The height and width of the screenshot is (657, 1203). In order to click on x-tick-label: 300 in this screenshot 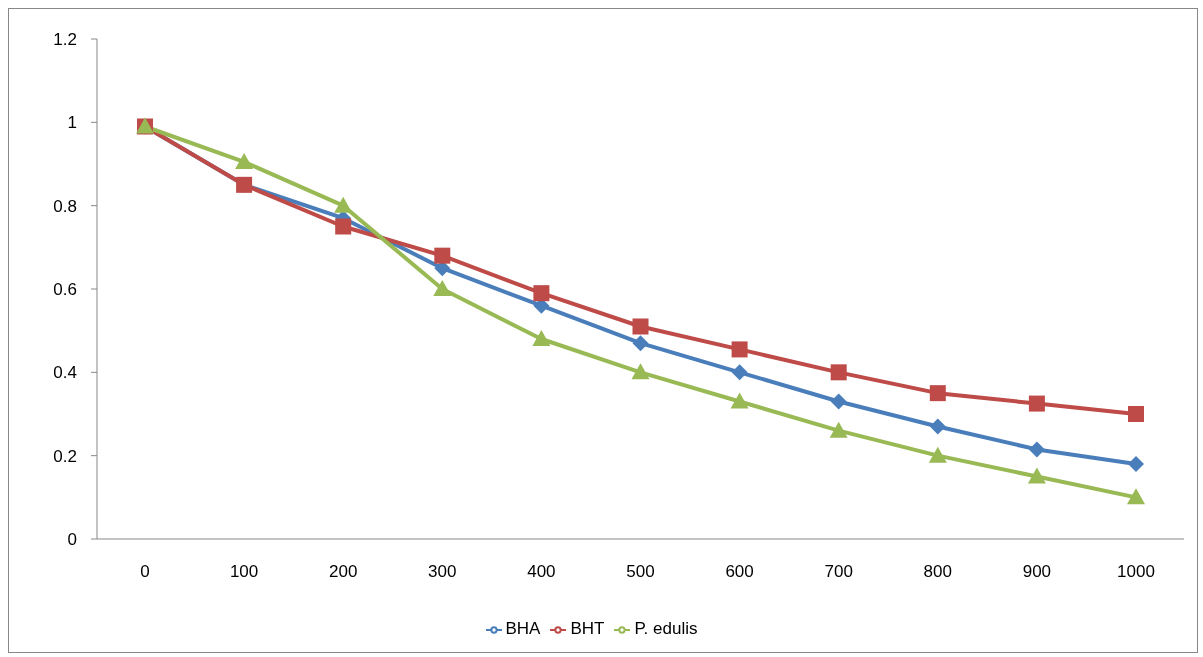, I will do `click(442, 572)`.